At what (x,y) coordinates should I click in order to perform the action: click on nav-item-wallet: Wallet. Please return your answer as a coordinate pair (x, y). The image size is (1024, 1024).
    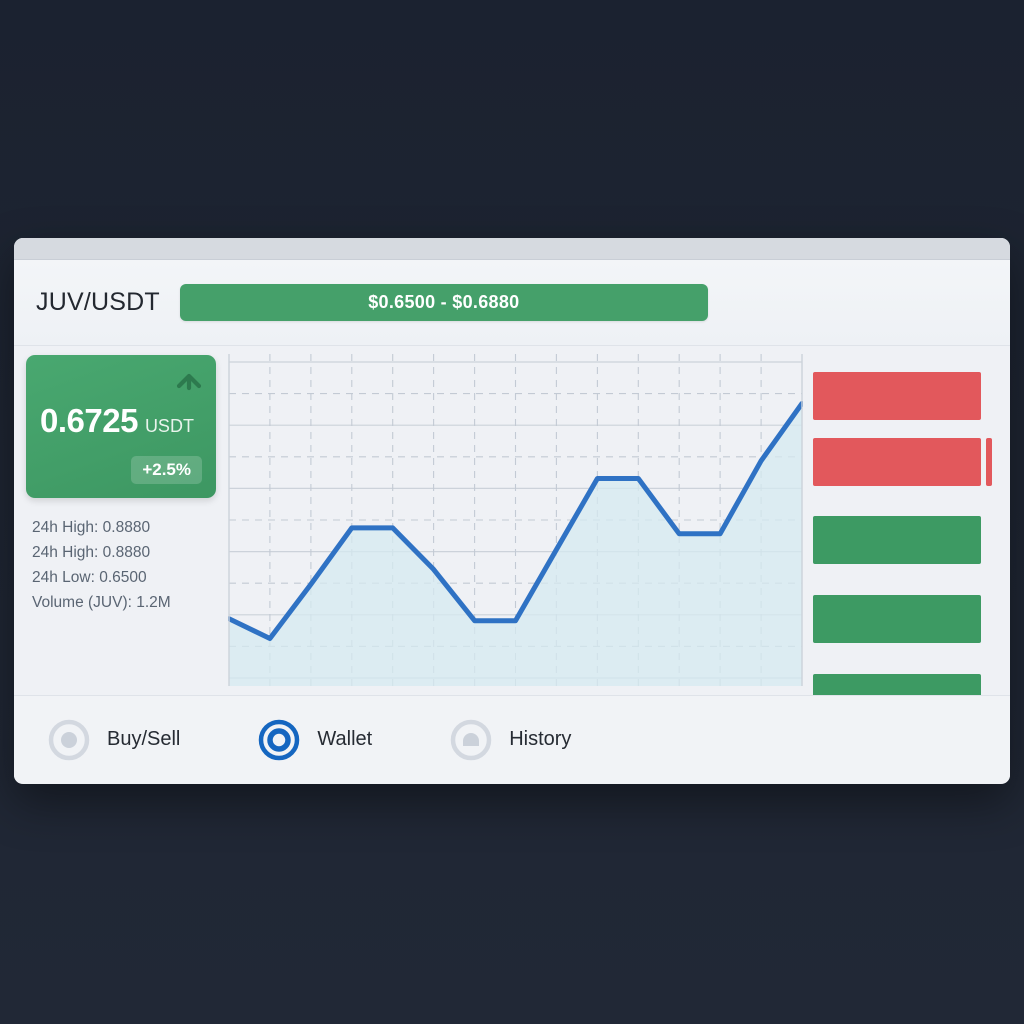
    Looking at the image, I should click on (315, 740).